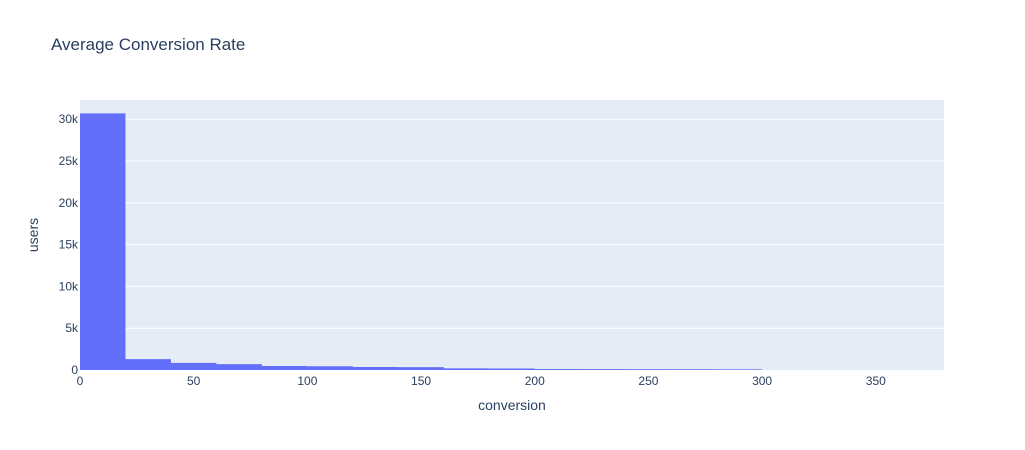 The width and height of the screenshot is (1025, 450). Describe the element at coordinates (33, 235) in the screenshot. I see `y-axis-title: users` at that location.